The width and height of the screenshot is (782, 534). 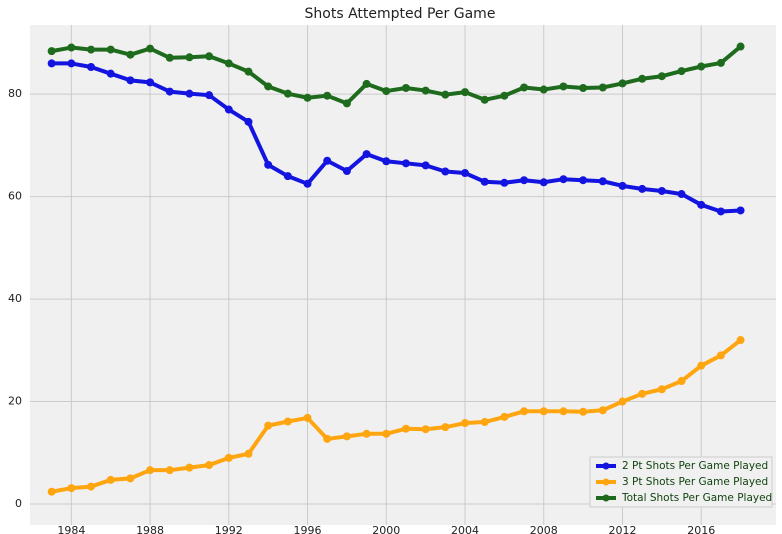 What do you see at coordinates (400, 14) in the screenshot?
I see `chart-title: Shots Attempted Per Game` at bounding box center [400, 14].